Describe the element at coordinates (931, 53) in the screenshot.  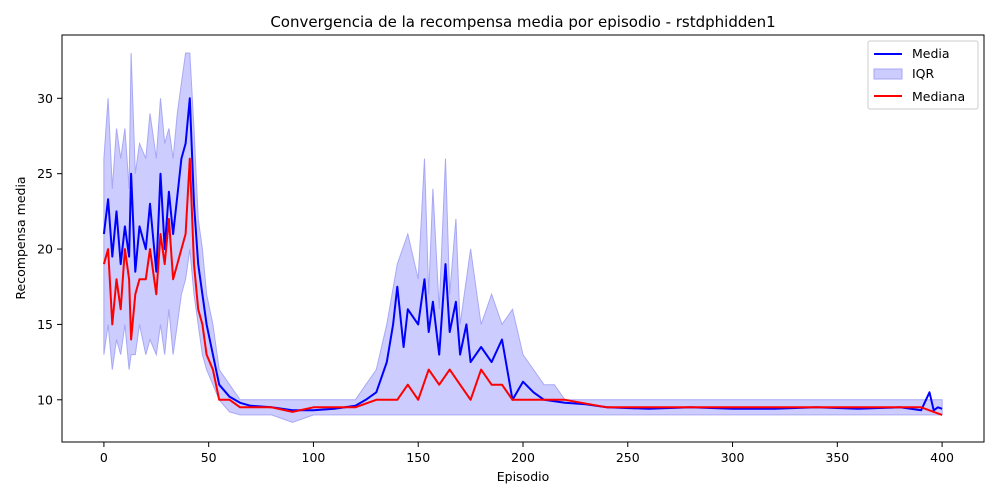
I see `legend-media-label: Media` at that location.